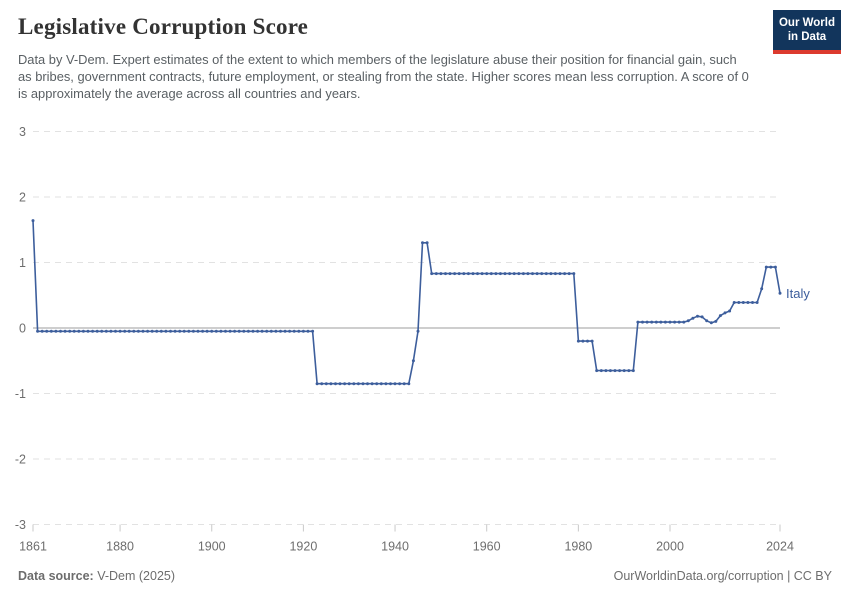 This screenshot has width=850, height=600. What do you see at coordinates (722, 576) in the screenshot?
I see `footer-link: OurWorldinData.org/corruption | CC BY` at bounding box center [722, 576].